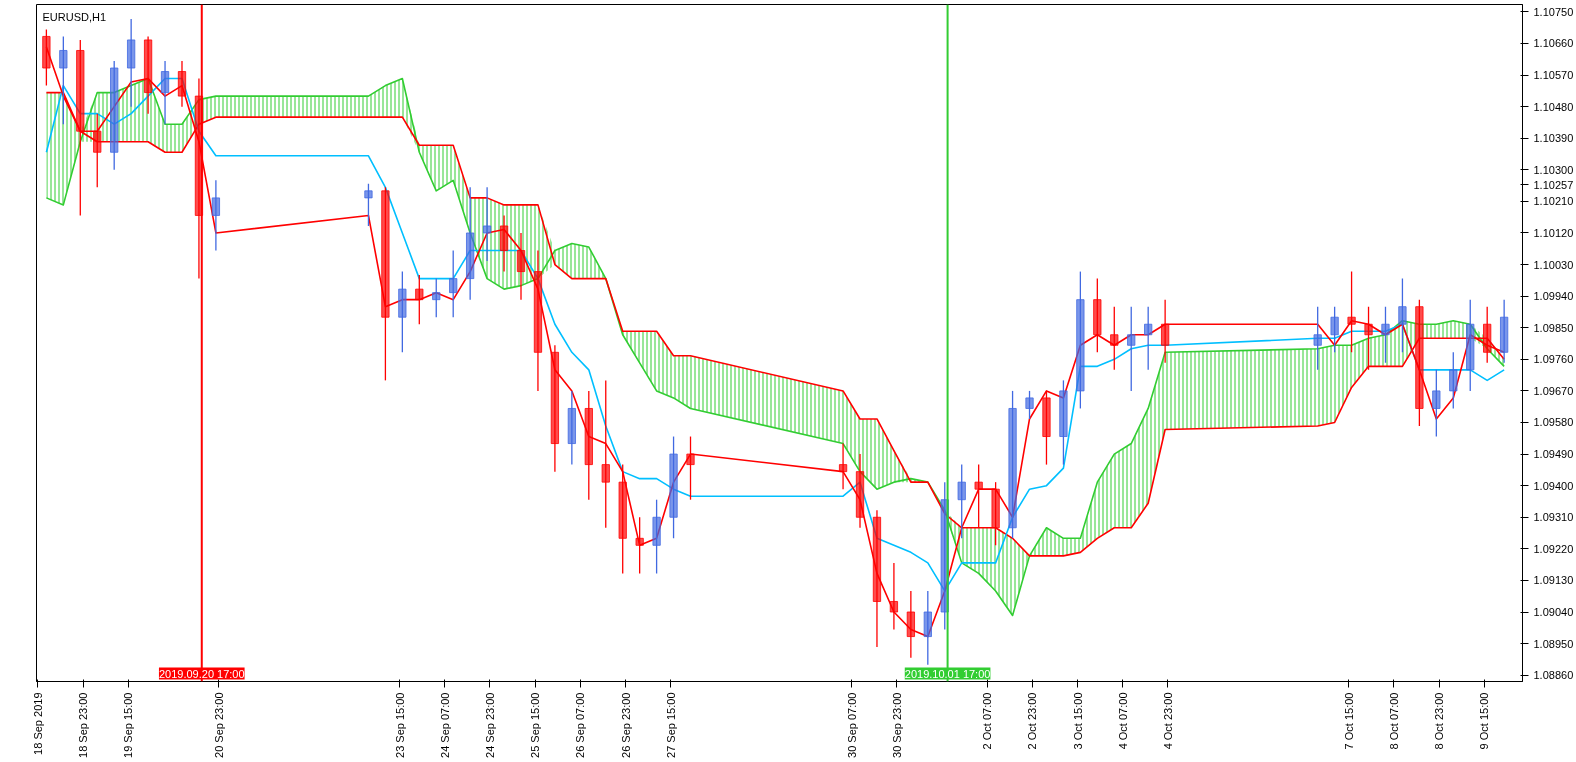  What do you see at coordinates (1553, 454) in the screenshot?
I see `y-tick-label: 1.09490` at bounding box center [1553, 454].